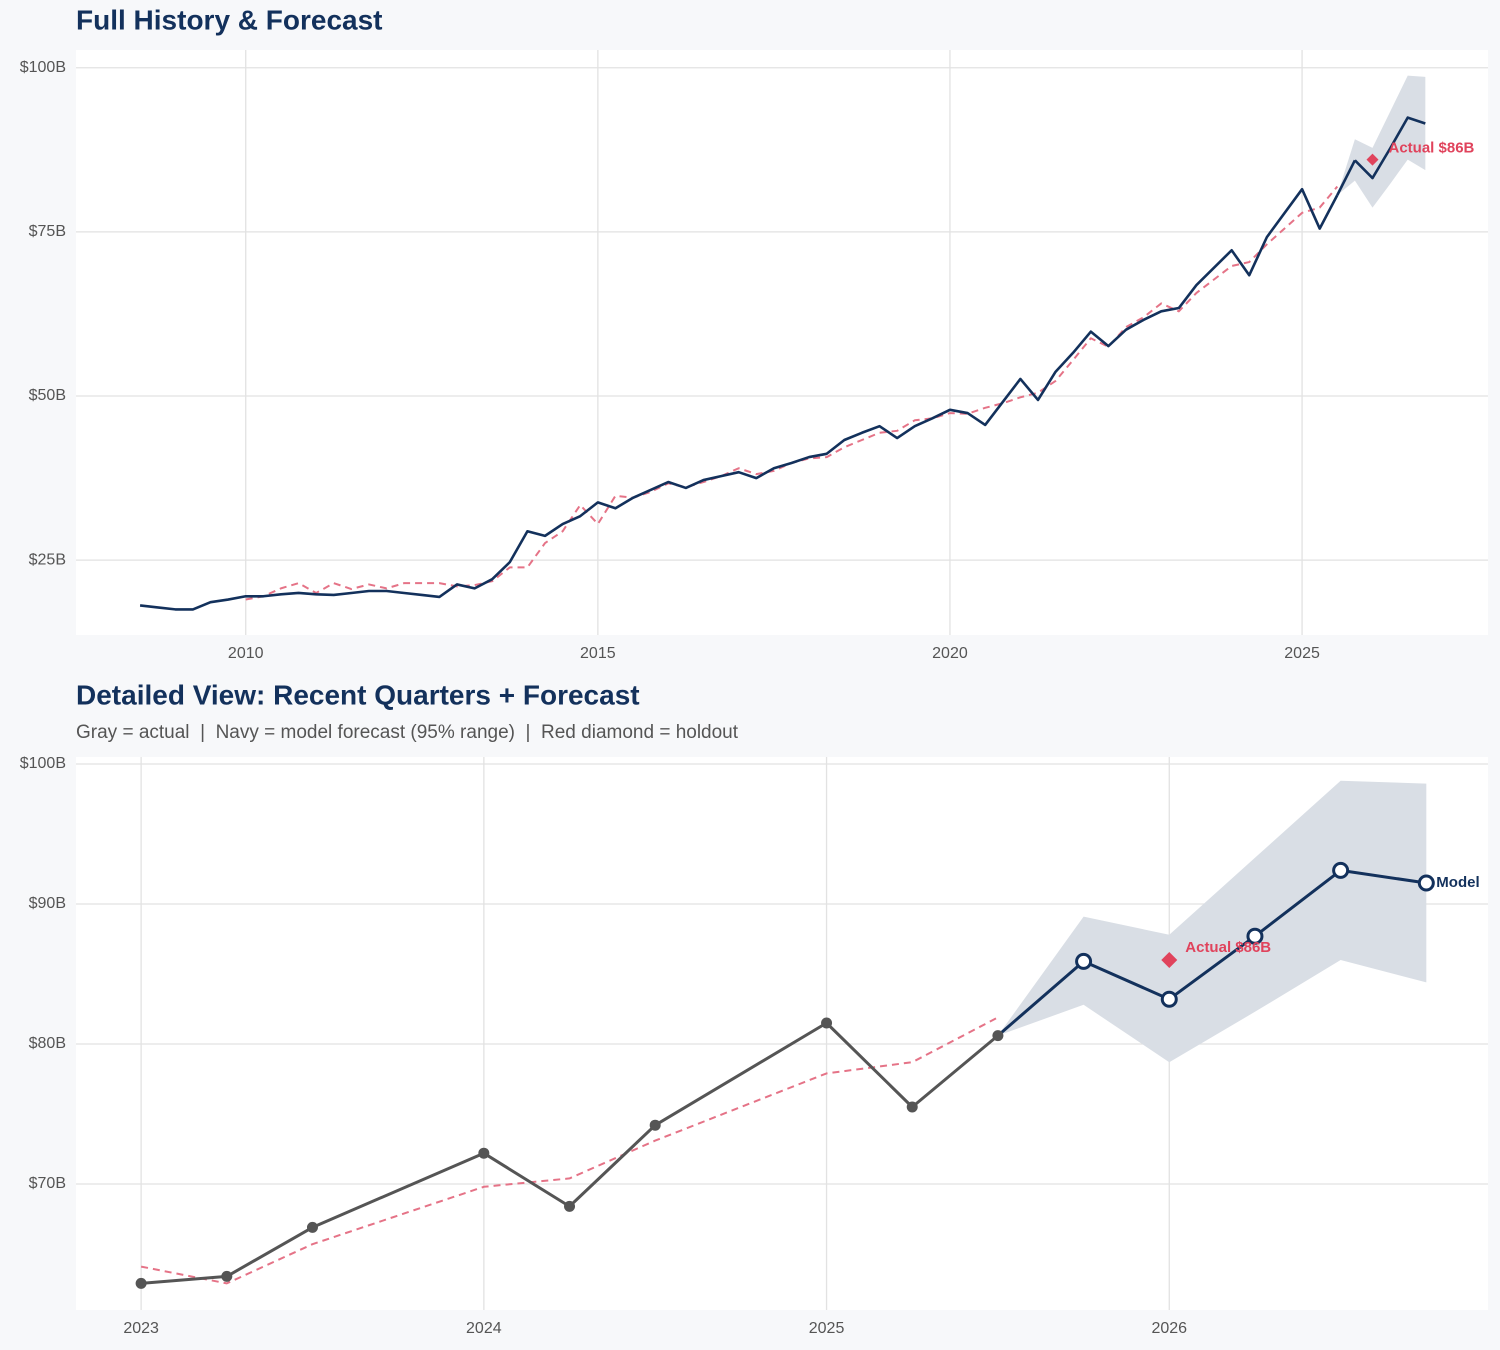 The width and height of the screenshot is (1500, 1350). What do you see at coordinates (1169, 1328) in the screenshot?
I see `x-tick-label: 2026` at bounding box center [1169, 1328].